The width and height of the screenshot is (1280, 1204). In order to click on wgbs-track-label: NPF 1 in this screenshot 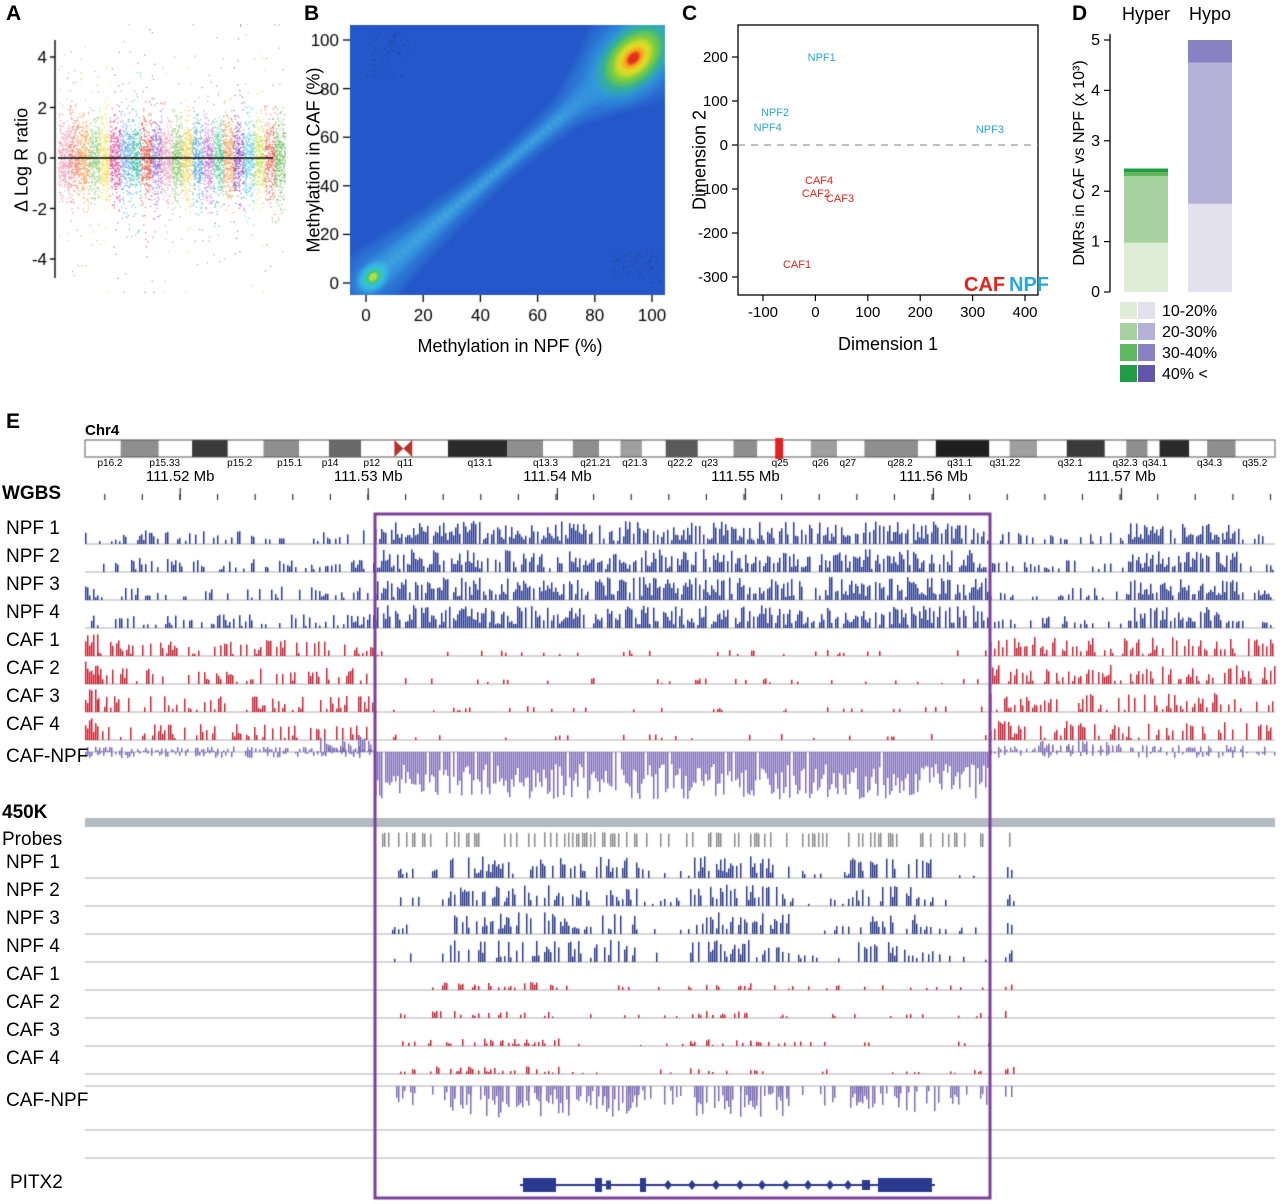, I will do `click(33, 528)`.